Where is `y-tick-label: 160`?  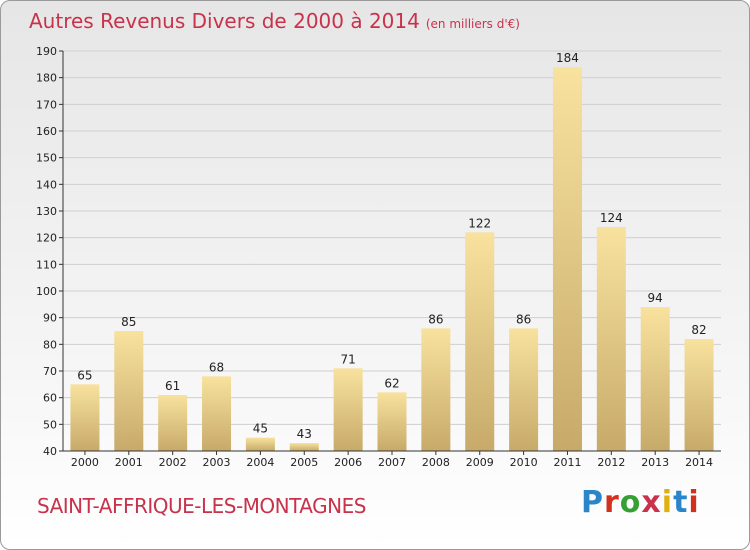 y-tick-label: 160 is located at coordinates (46, 131).